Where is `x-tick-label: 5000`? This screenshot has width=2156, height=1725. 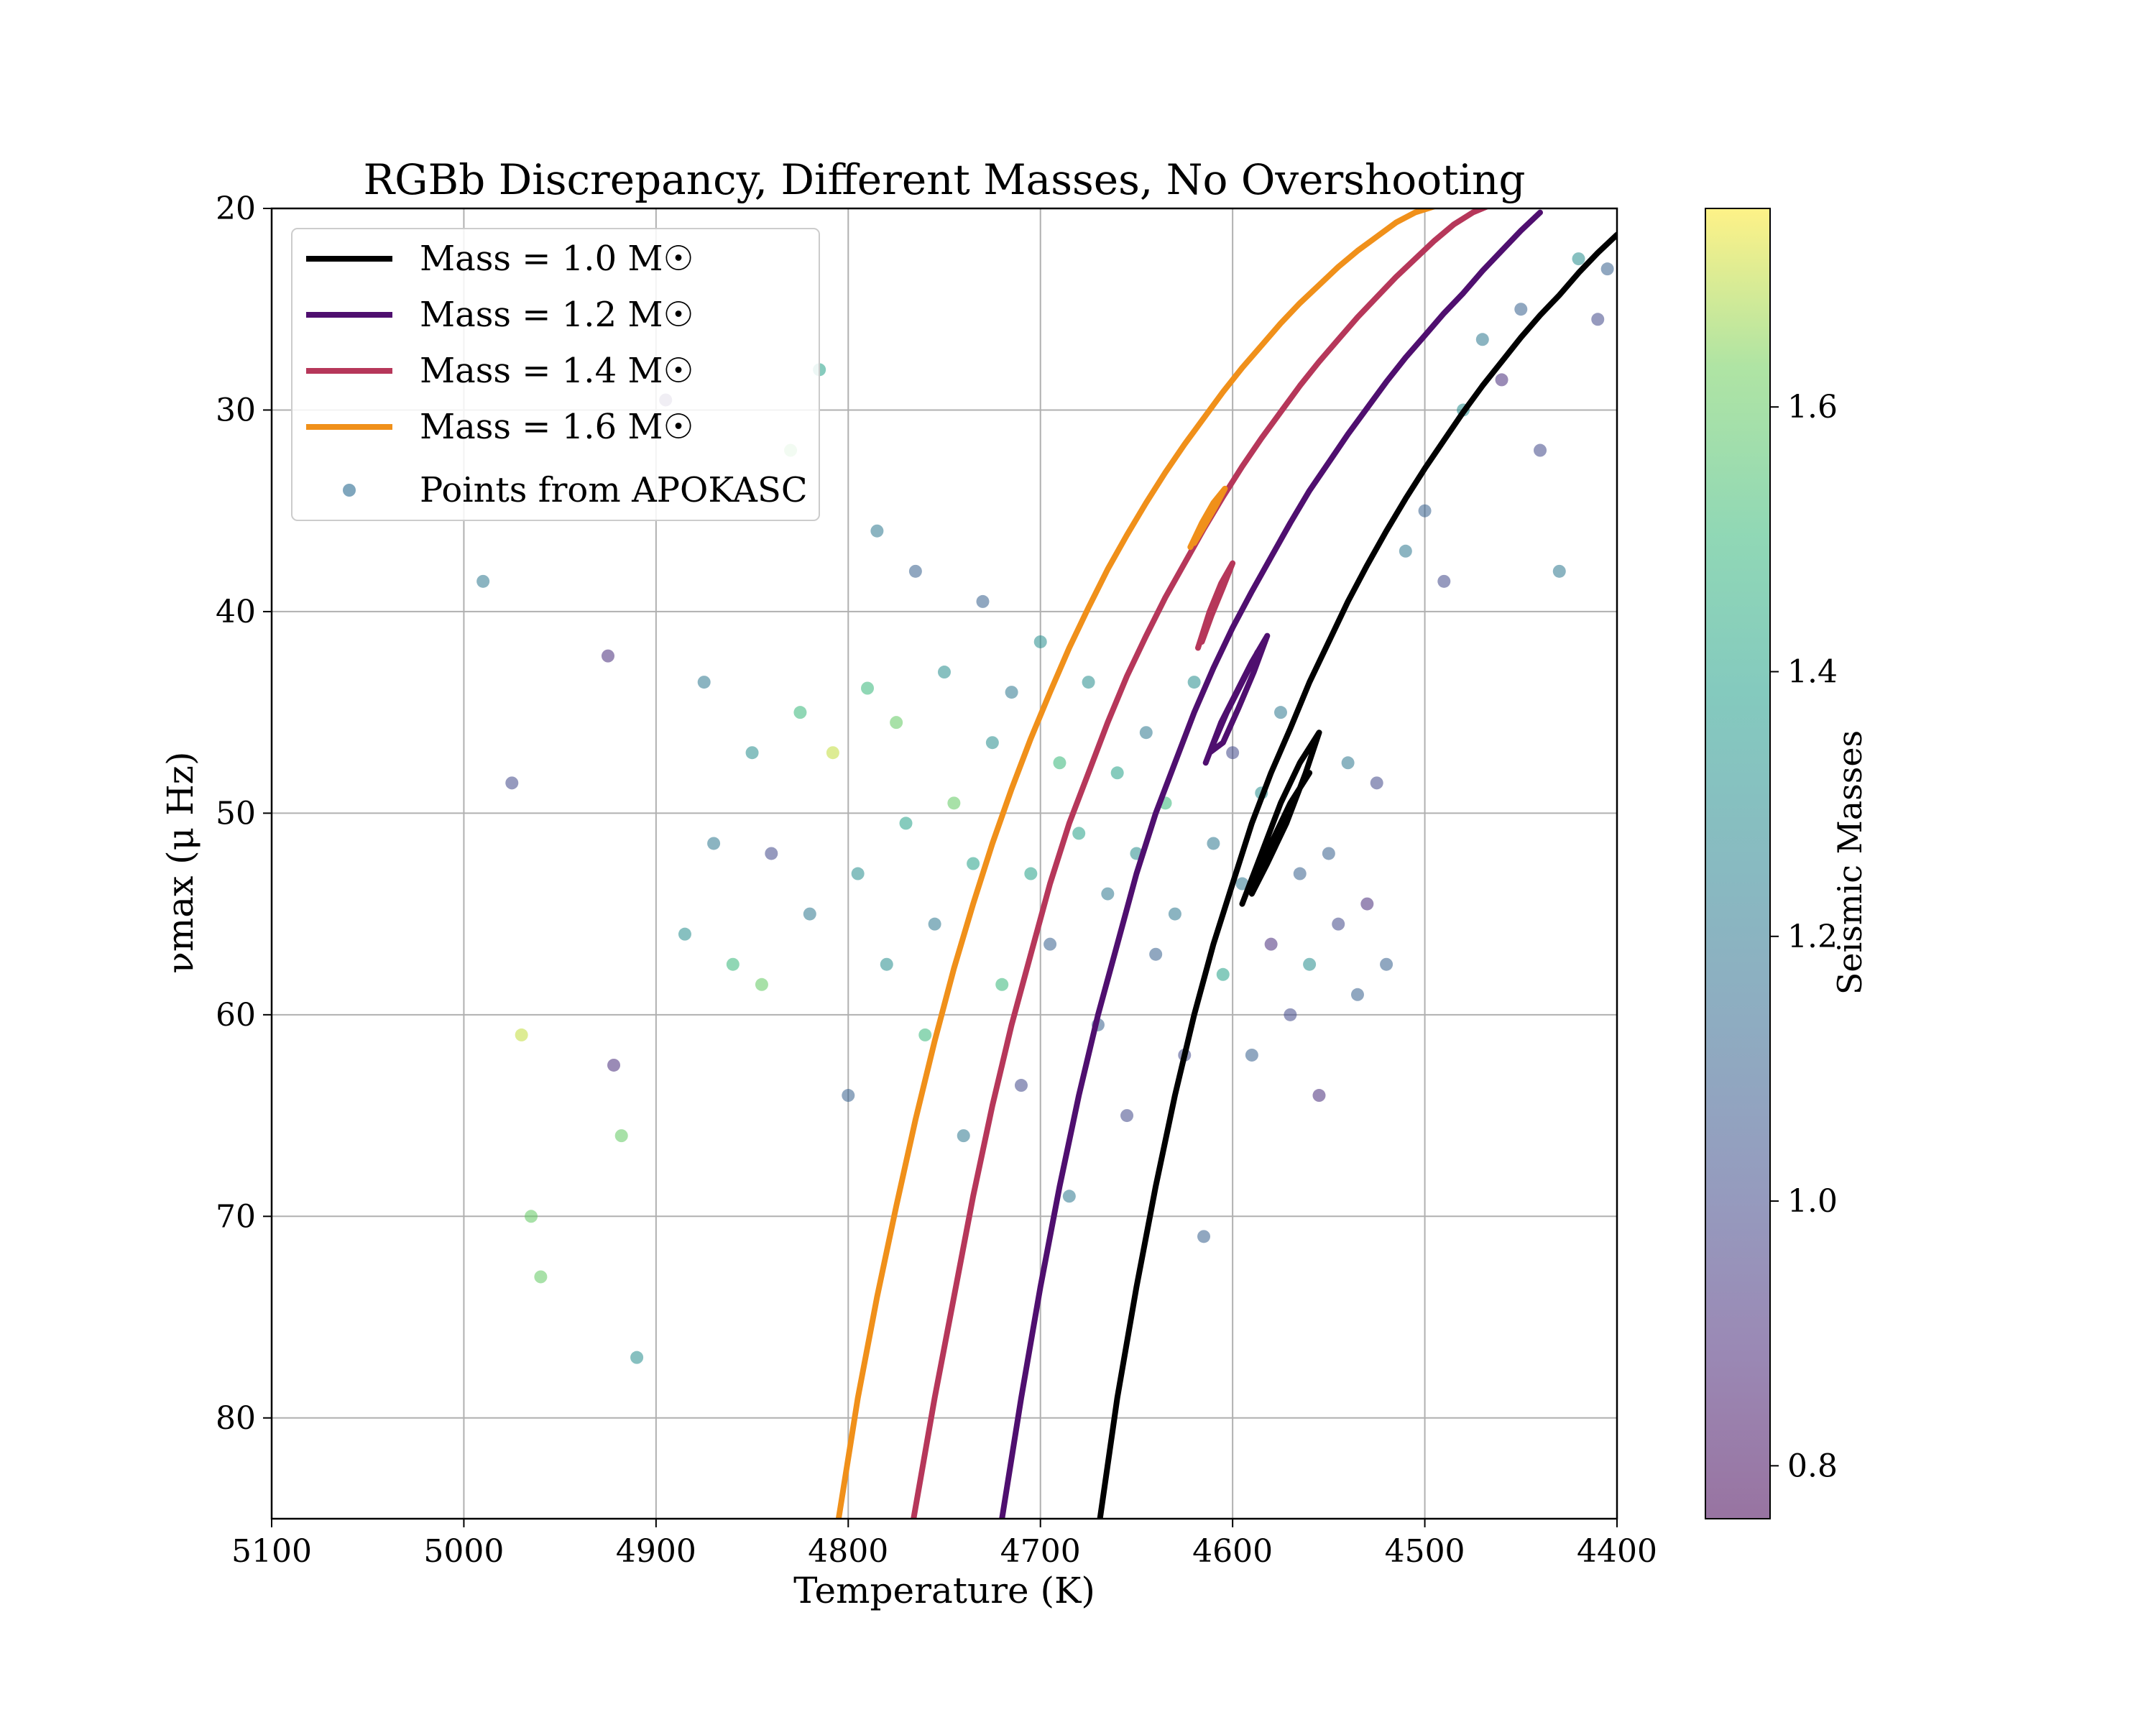 x-tick-label: 5000 is located at coordinates (464, 1551).